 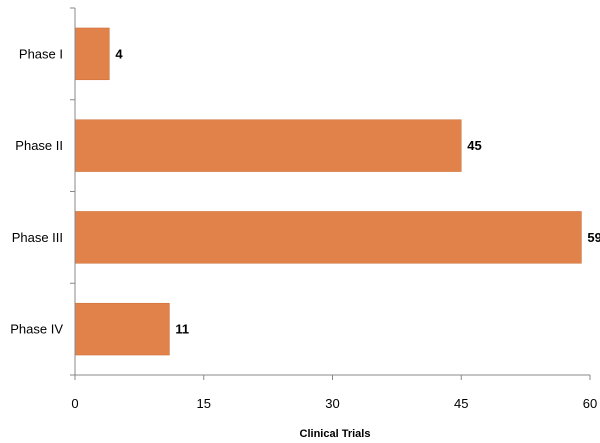 I want to click on x-axis-title: Clinical Trials, so click(x=335, y=434).